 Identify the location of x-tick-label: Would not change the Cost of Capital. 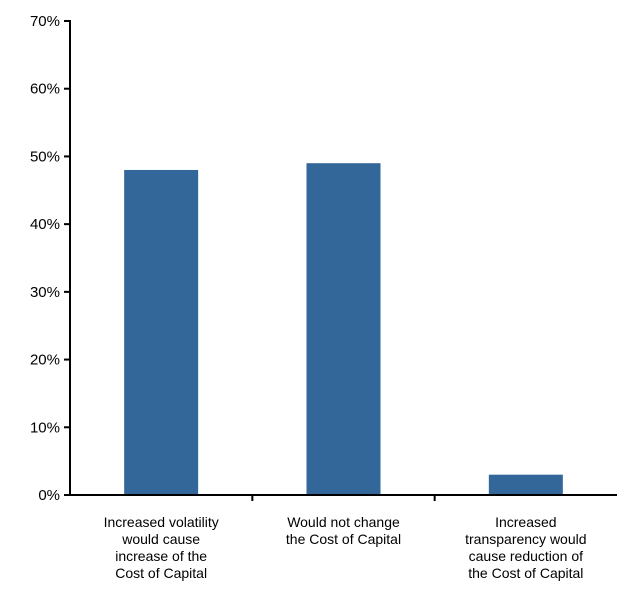
(343, 530).